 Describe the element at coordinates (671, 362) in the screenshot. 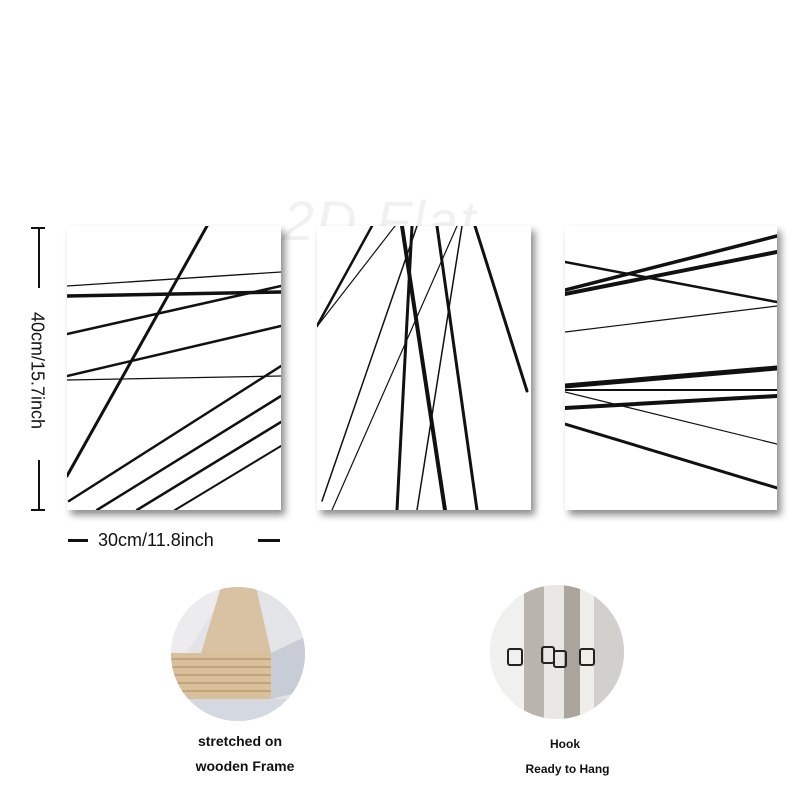

I see `abstract-lines-art-right` at that location.